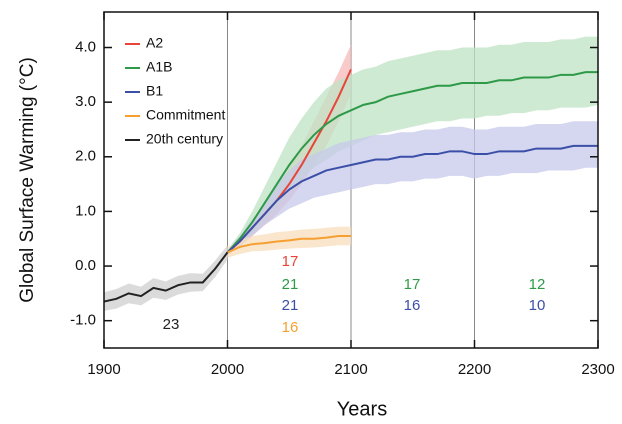 This screenshot has height=424, width=622. What do you see at coordinates (83, 320) in the screenshot?
I see `y-tick-label: -1.0` at bounding box center [83, 320].